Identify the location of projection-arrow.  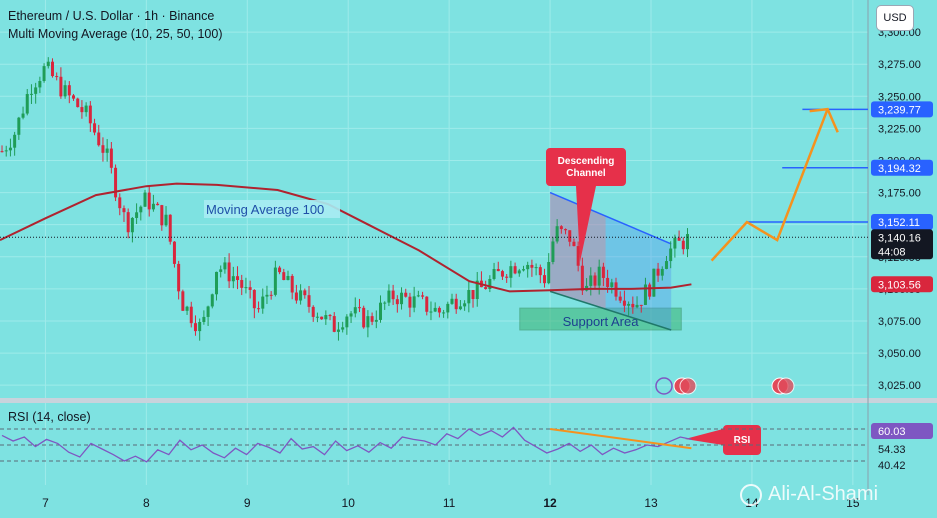
(774, 184).